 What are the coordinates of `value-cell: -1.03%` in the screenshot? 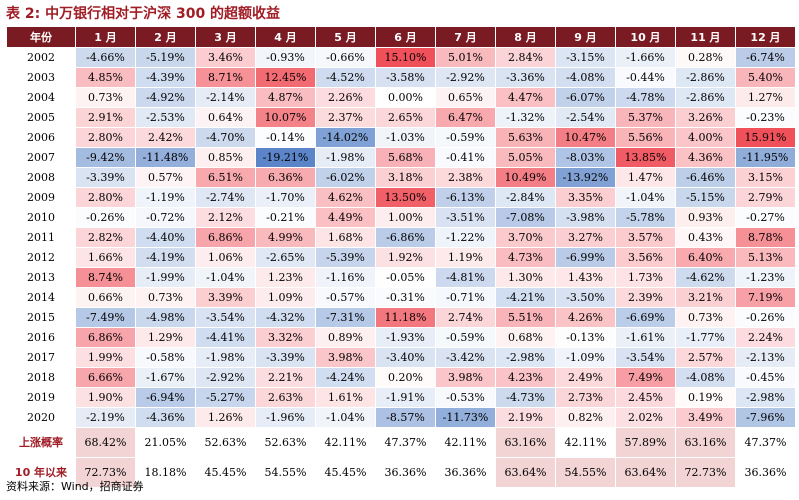 It's located at (405, 137).